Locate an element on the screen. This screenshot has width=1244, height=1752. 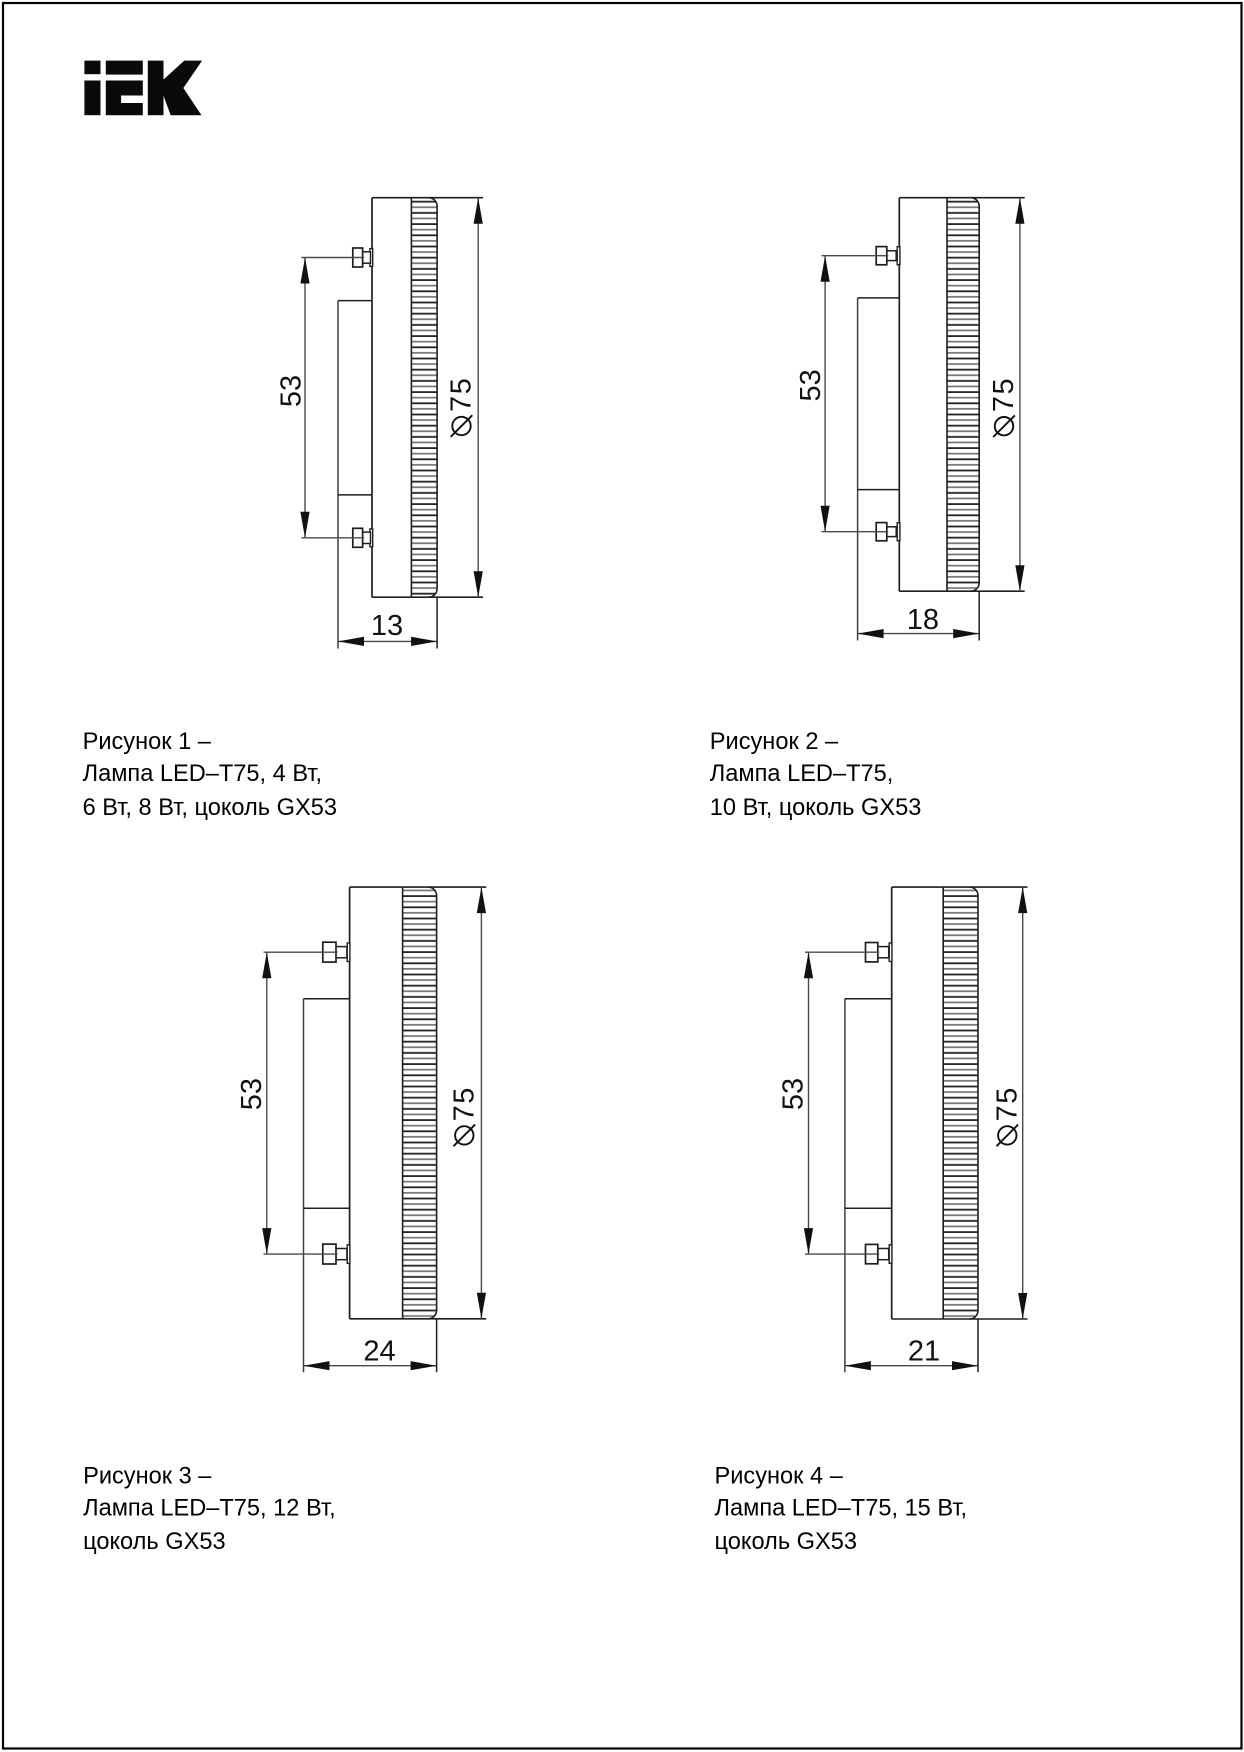
svg-text: Лампа LED–Т75, is located at coordinates (802, 774).